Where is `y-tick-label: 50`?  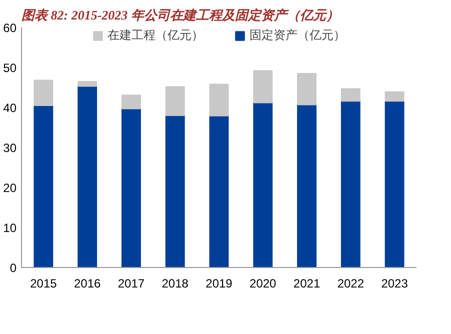
y-tick-label: 50 is located at coordinates (10, 68).